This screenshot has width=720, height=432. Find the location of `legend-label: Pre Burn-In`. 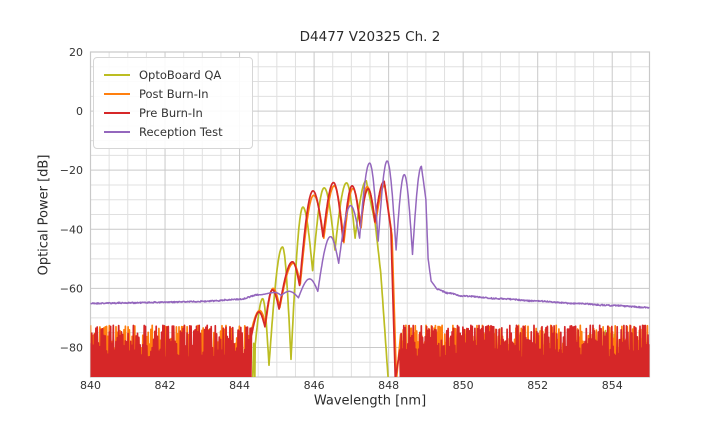

legend-label: Pre Burn-In is located at coordinates (171, 113).